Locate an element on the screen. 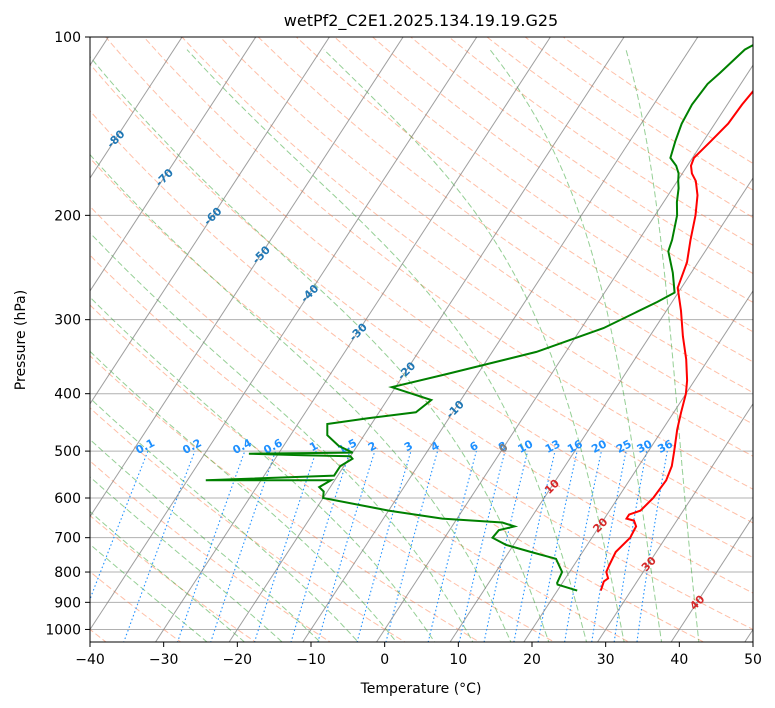  x-tick-label: 30 is located at coordinates (606, 660).